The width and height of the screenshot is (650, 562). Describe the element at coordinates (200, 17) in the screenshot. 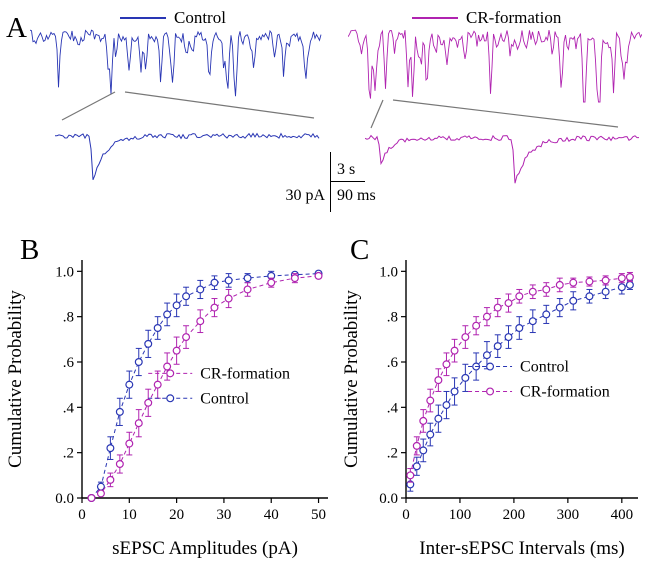

I see `control-legend-label: Control` at that location.